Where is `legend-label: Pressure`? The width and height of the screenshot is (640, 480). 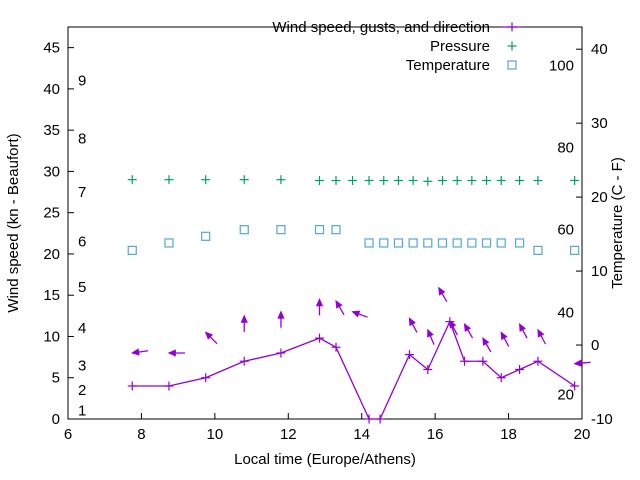 legend-label: Pressure is located at coordinates (460, 46).